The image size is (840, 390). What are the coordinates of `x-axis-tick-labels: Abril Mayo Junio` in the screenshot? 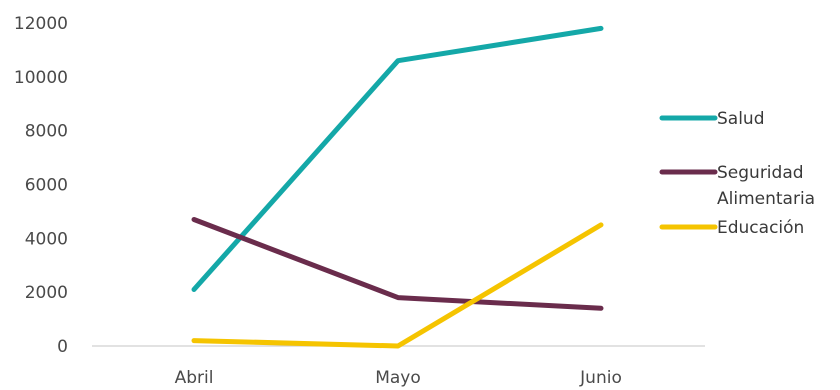 It's located at (398, 378).